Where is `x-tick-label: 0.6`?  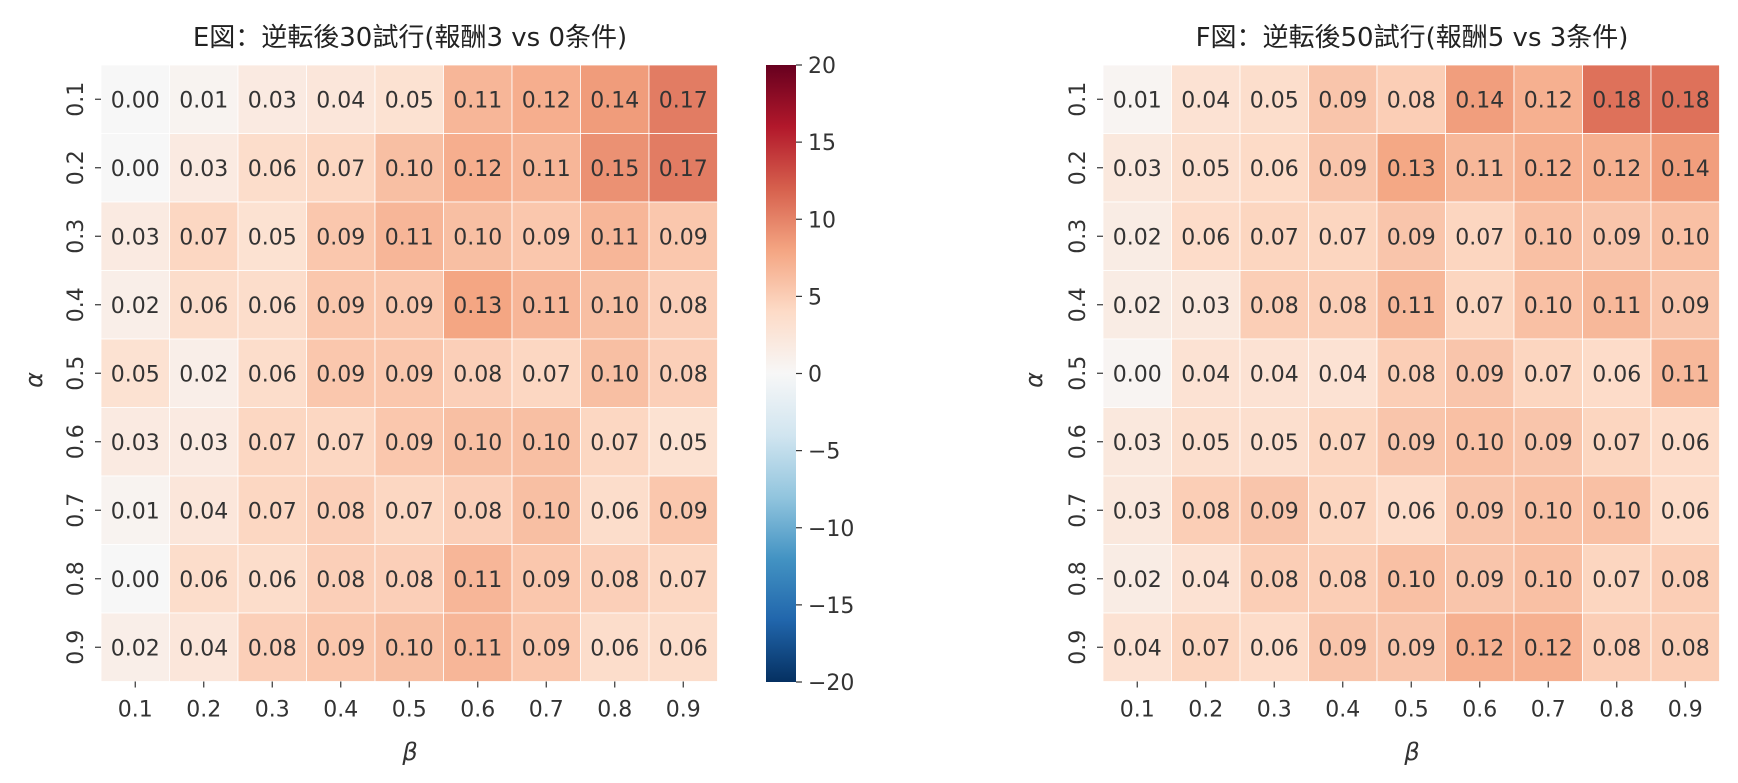
x-tick-label: 0.6 is located at coordinates (477, 710).